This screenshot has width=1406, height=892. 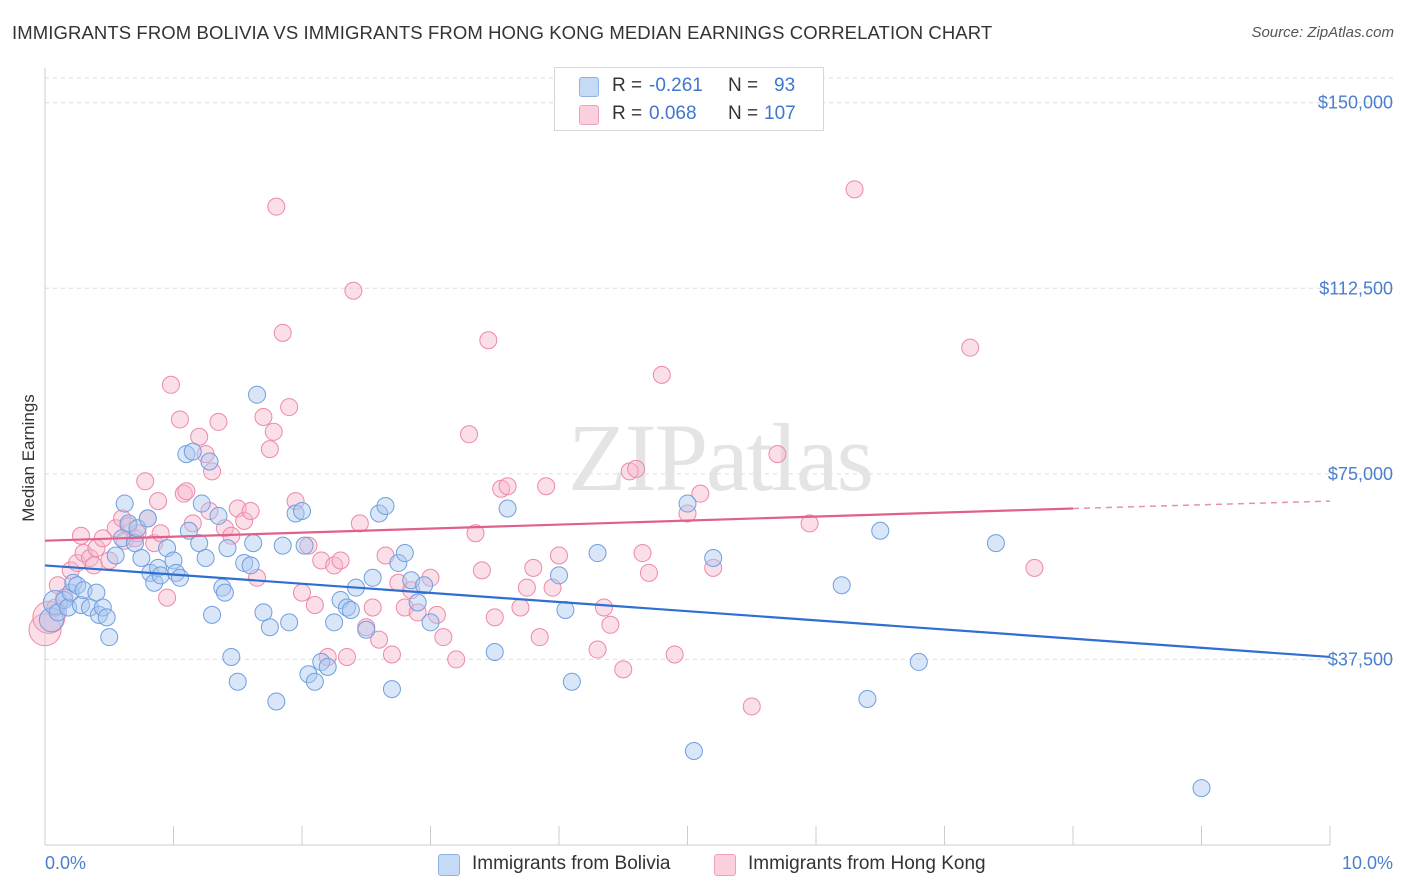 I want to click on hongkong-swatch, so click(x=725, y=865).